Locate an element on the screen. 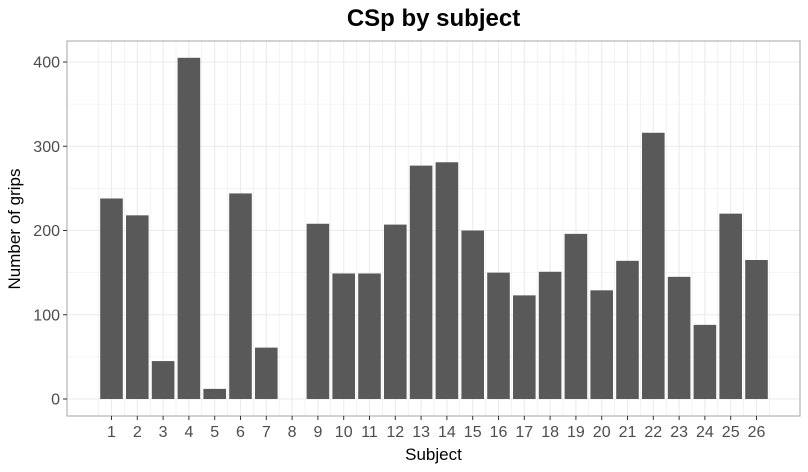  x-tick-label: 19 is located at coordinates (576, 432).